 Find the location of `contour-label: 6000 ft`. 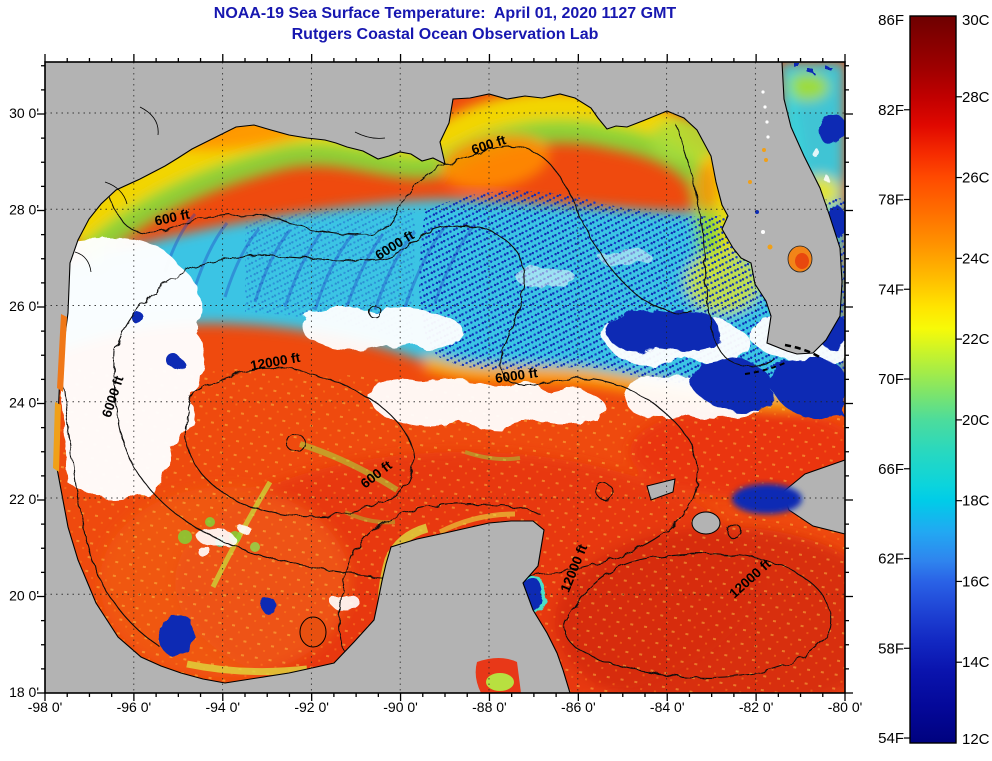

contour-label: 6000 ft is located at coordinates (516, 375).